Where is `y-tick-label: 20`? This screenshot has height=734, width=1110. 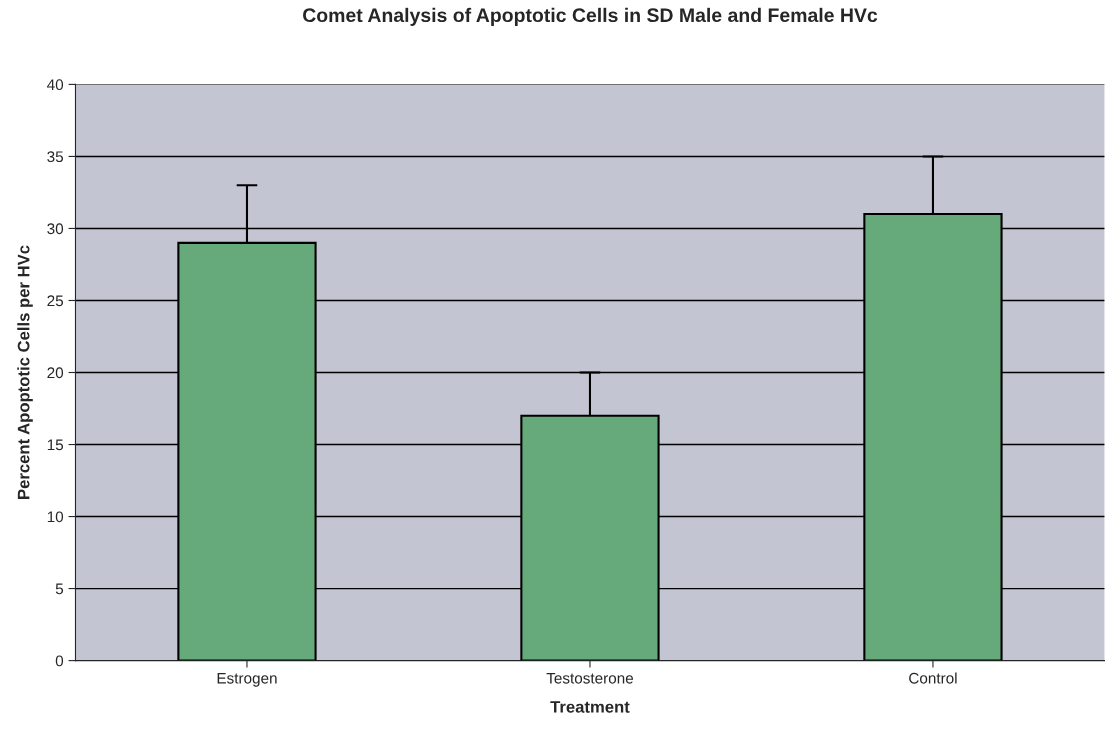
y-tick-label: 20 is located at coordinates (55, 373).